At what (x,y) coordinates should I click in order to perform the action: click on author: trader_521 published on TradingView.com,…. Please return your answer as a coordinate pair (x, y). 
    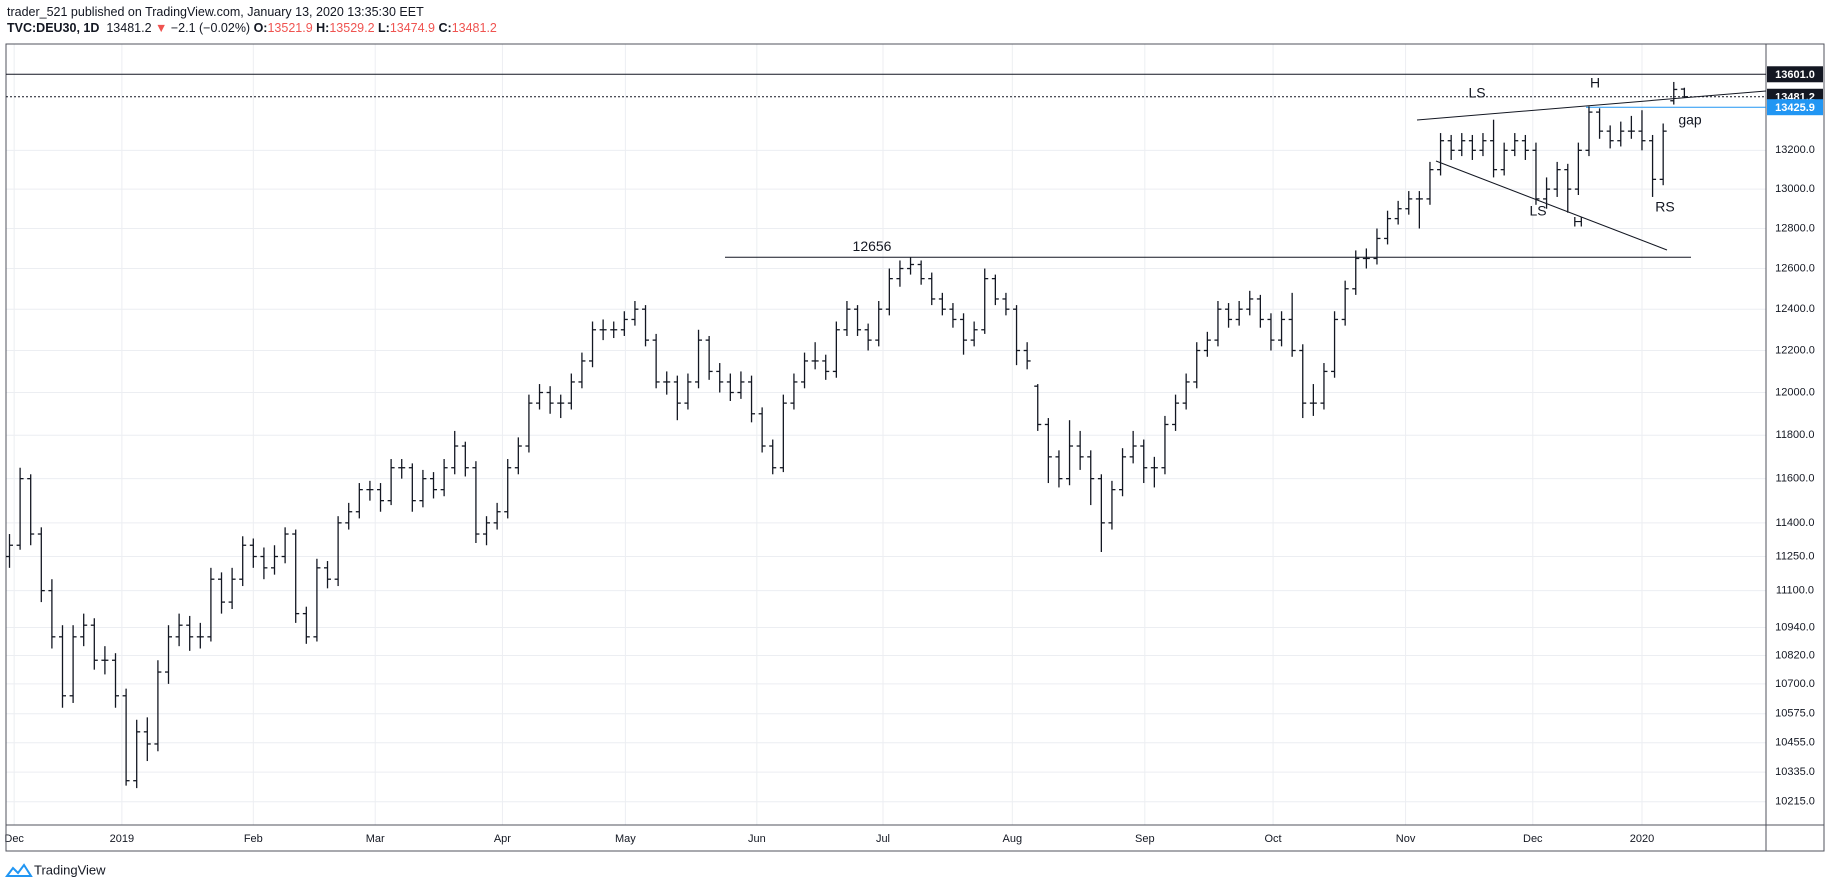
    Looking at the image, I should click on (215, 12).